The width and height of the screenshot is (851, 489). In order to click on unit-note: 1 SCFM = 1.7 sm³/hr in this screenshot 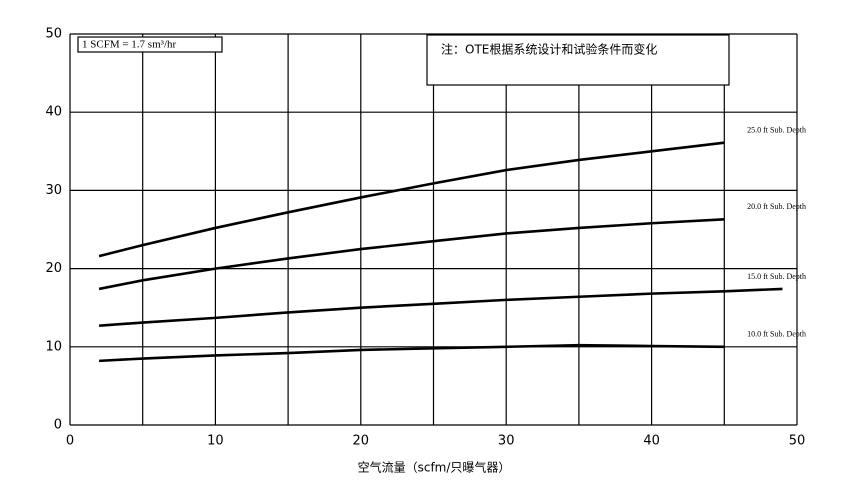, I will do `click(129, 45)`.